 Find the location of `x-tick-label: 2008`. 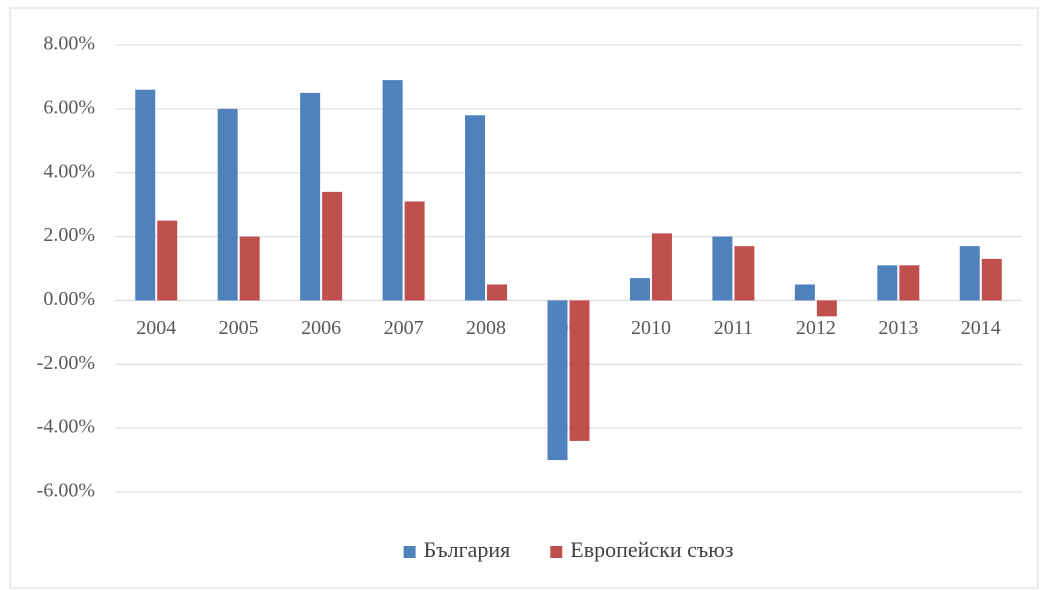

x-tick-label: 2008 is located at coordinates (486, 328).